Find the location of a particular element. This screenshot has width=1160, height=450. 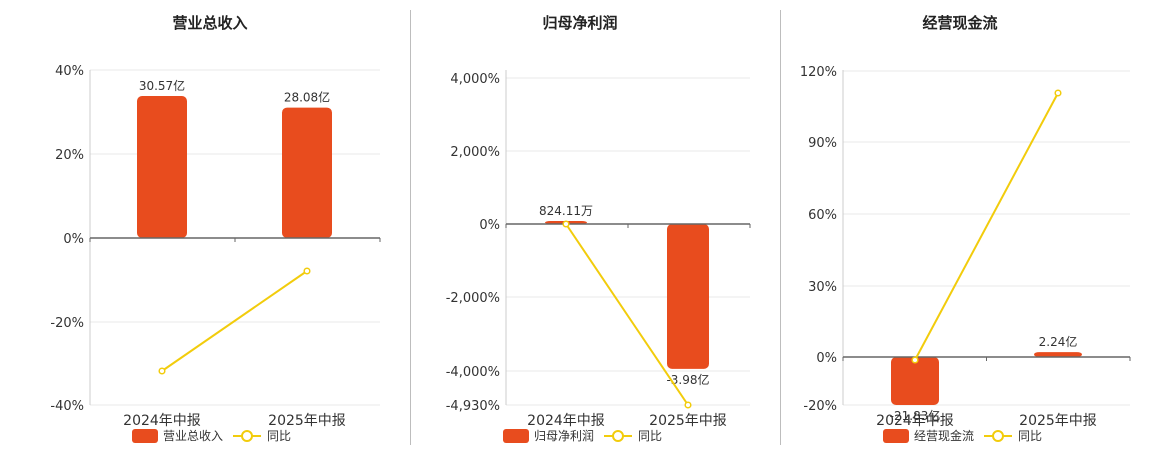

legend: 营业总收入 同比 is located at coordinates (211, 436).